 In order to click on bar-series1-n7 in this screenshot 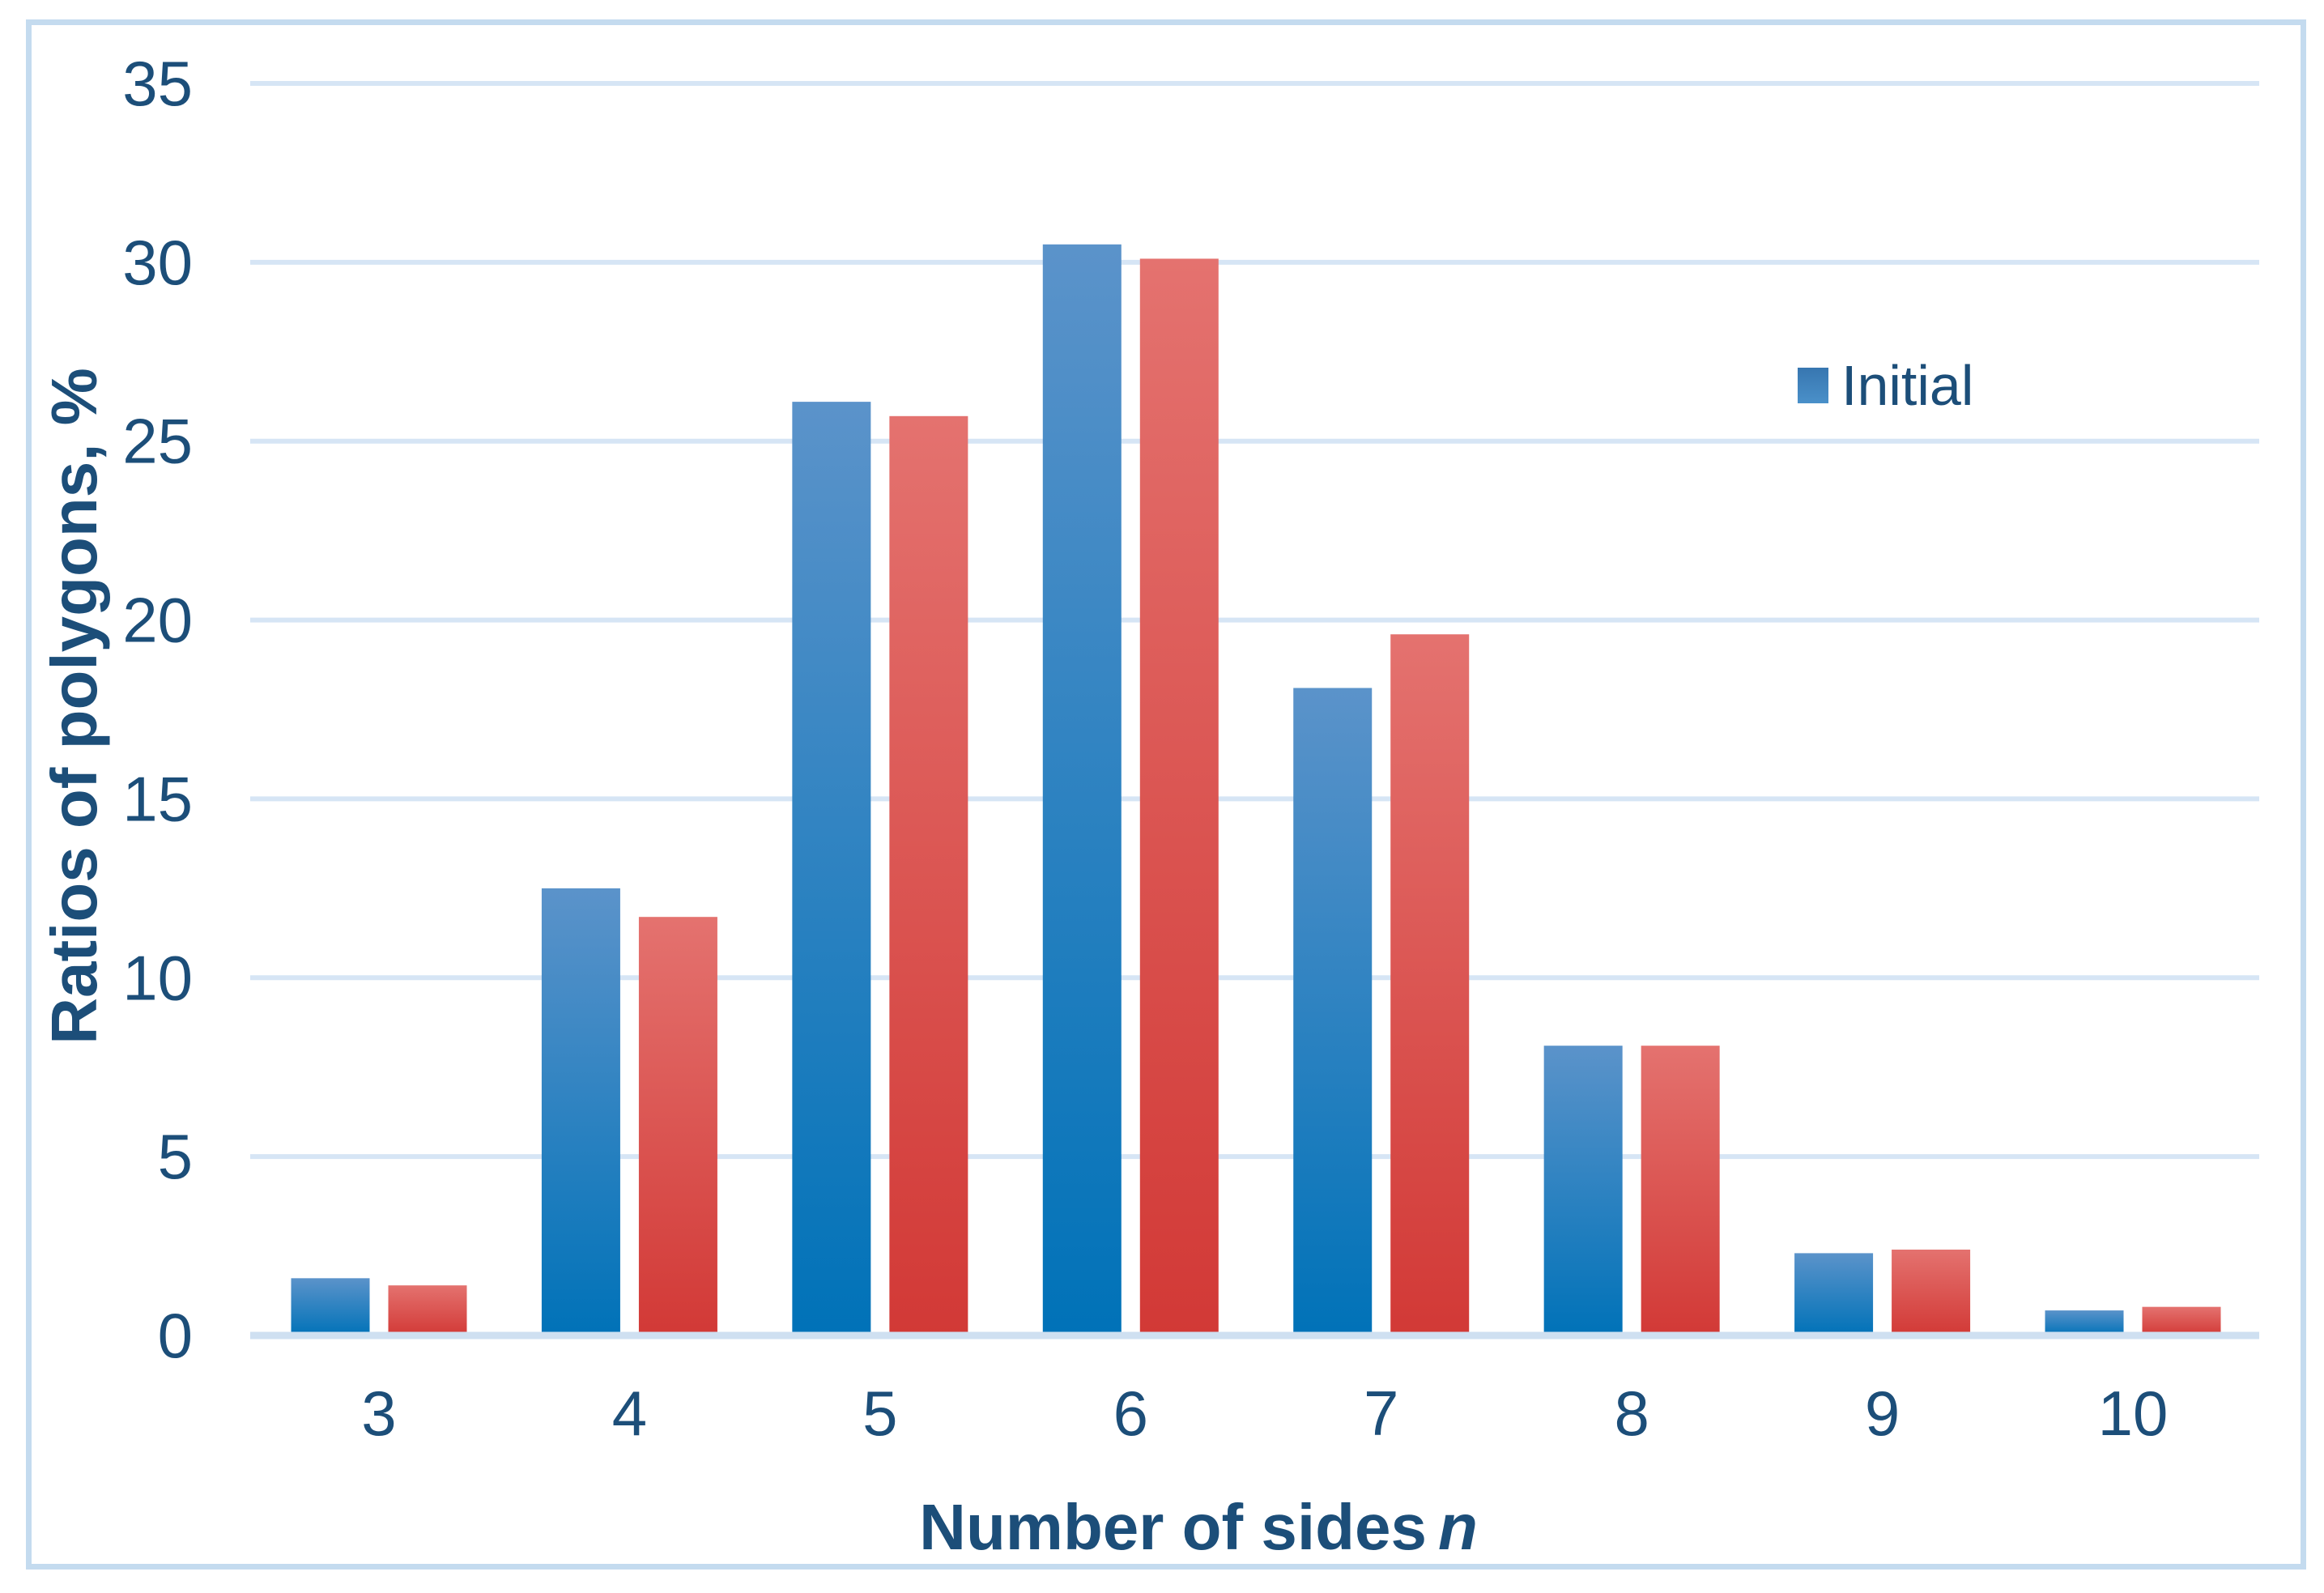, I will do `click(1333, 1011)`.